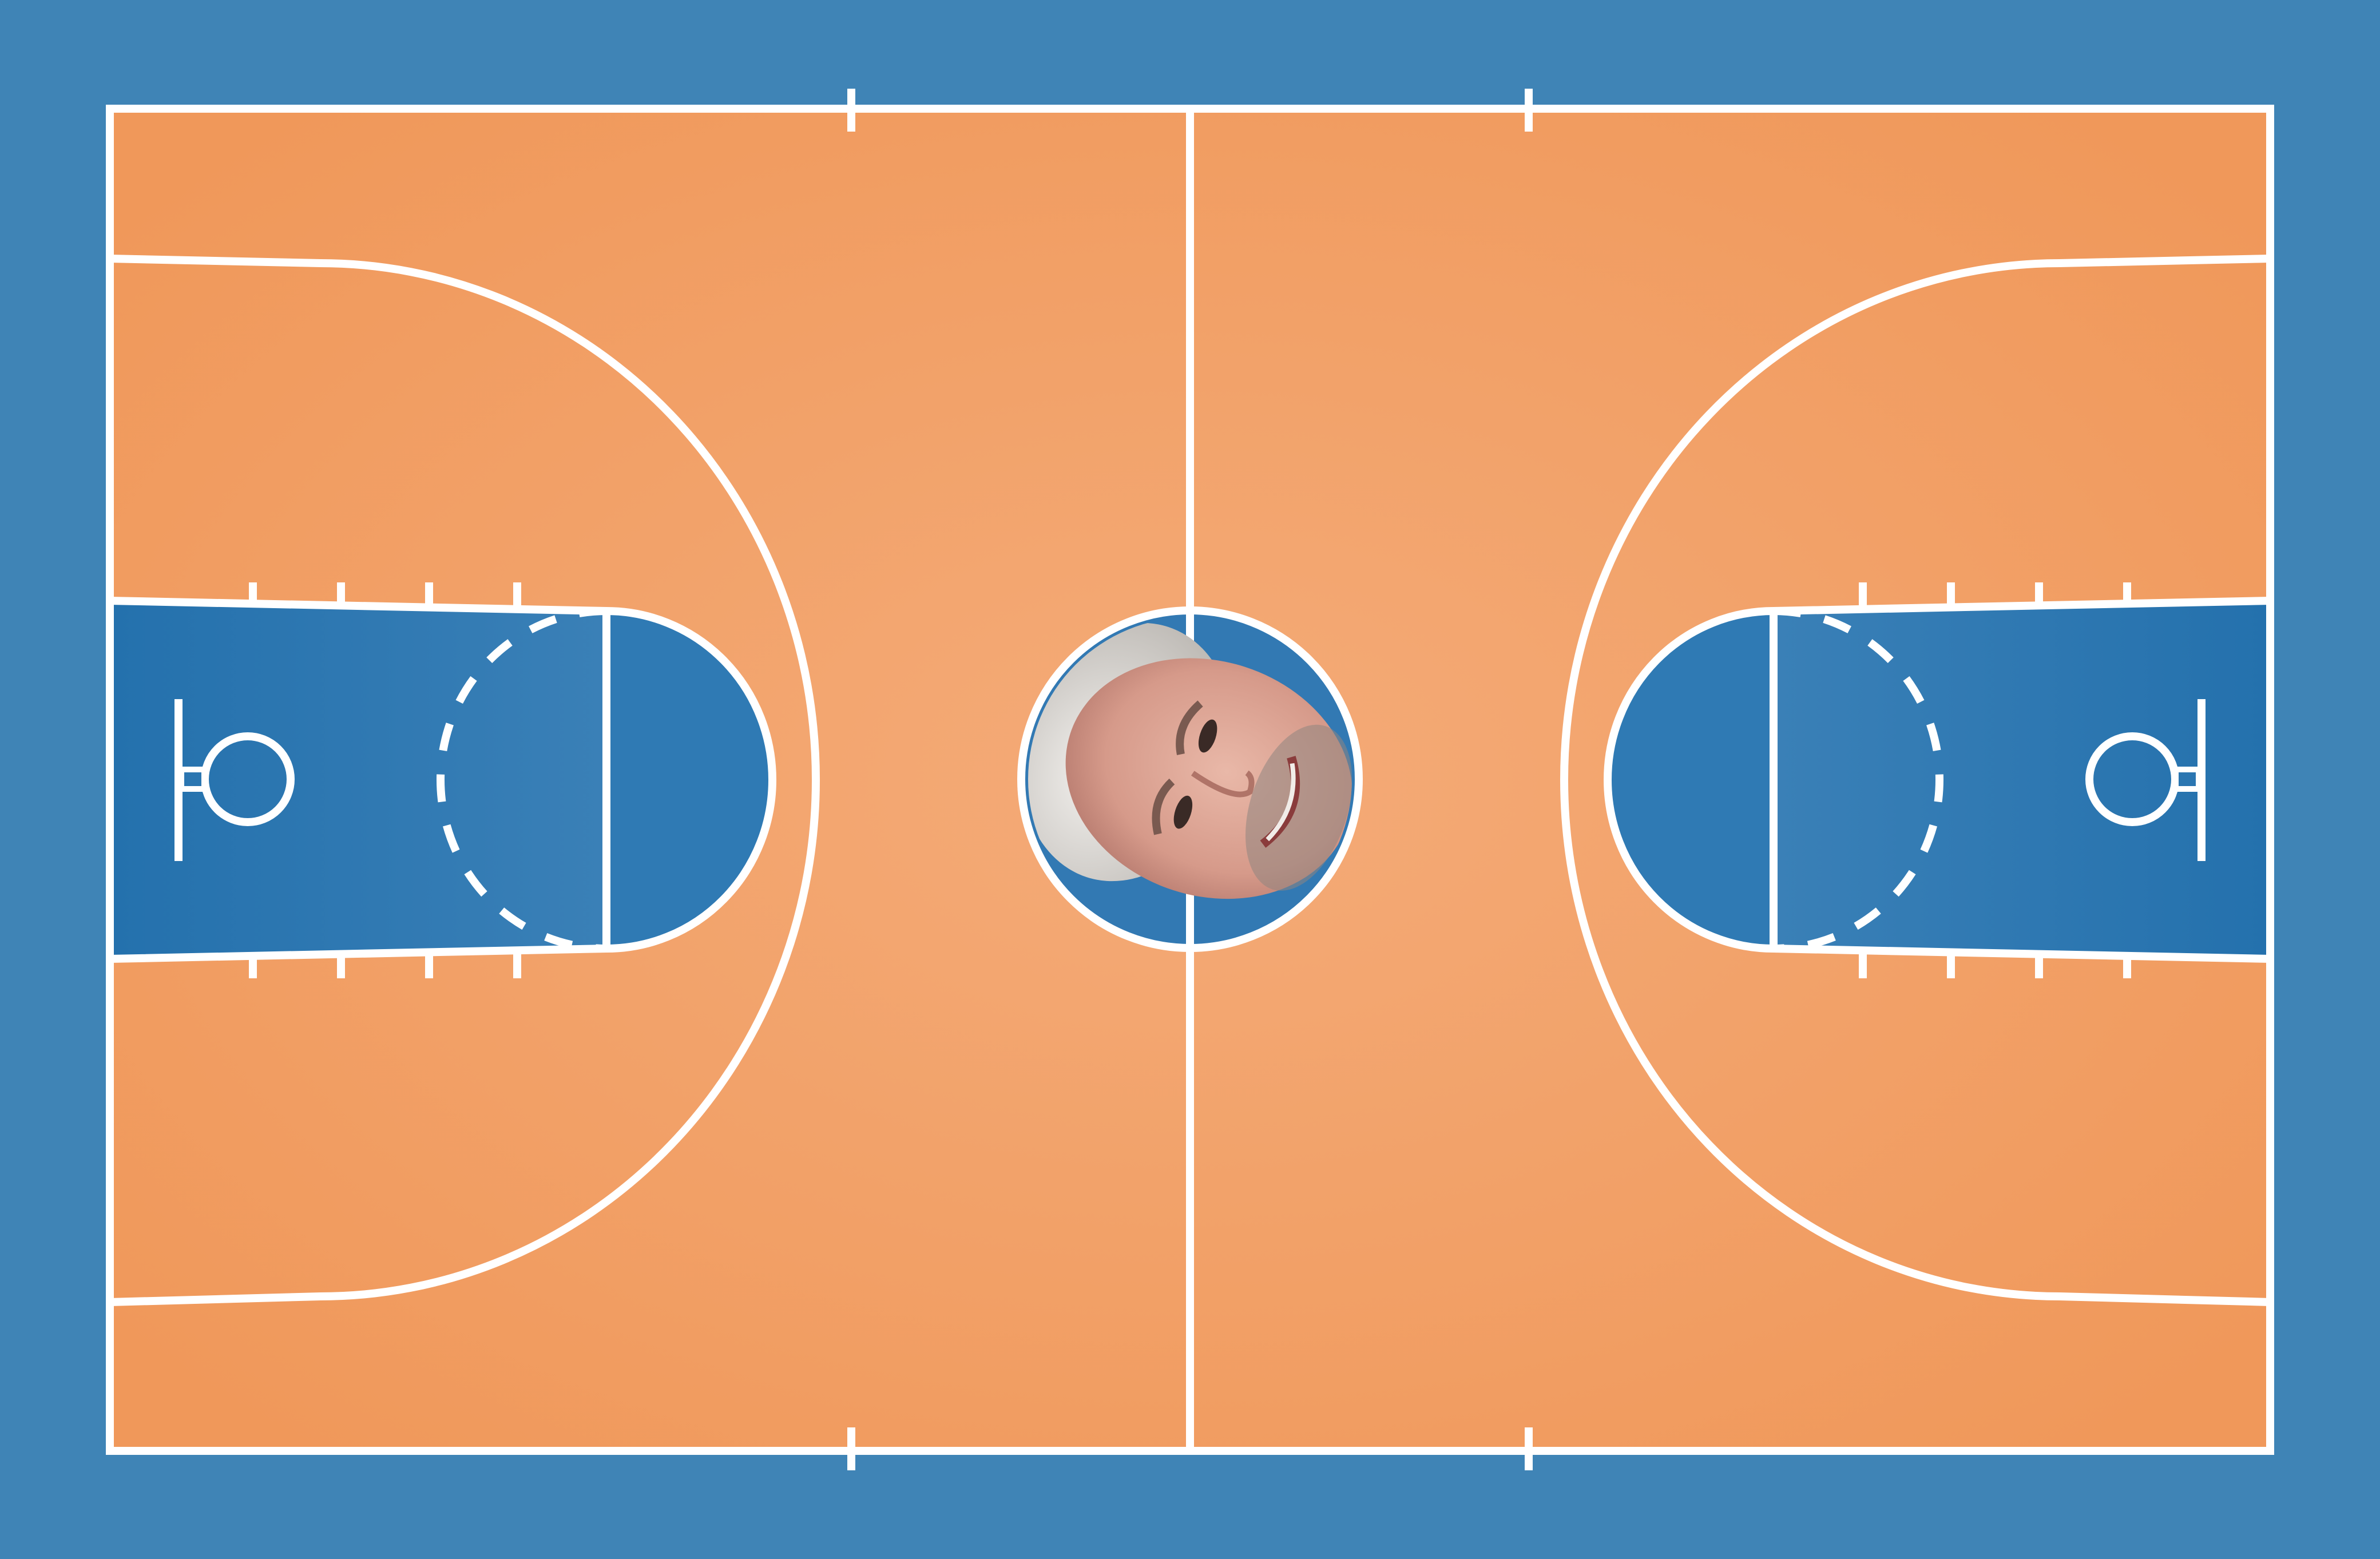  I want to click on left-paint, so click(359, 780).